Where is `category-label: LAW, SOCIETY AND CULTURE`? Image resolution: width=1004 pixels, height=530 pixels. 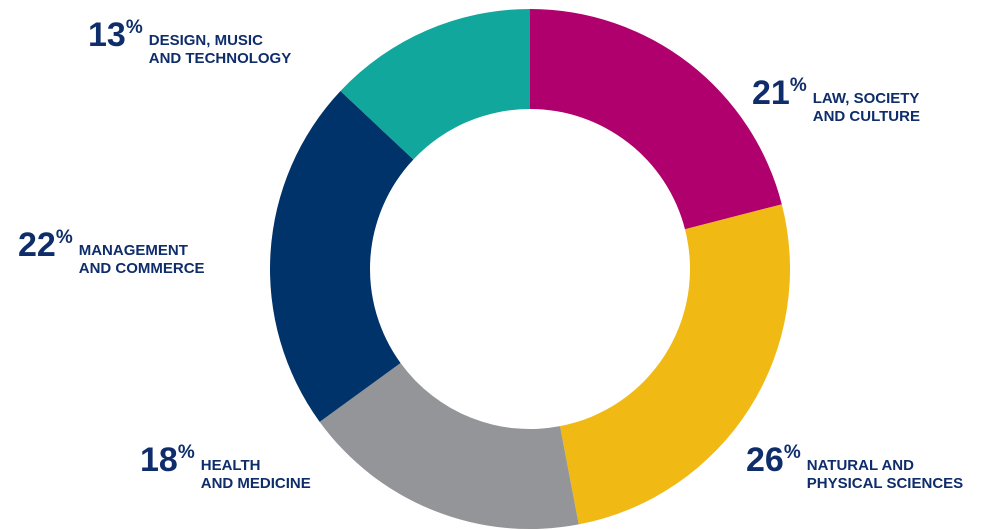
category-label: LAW, SOCIETY AND CULTURE is located at coordinates (866, 107).